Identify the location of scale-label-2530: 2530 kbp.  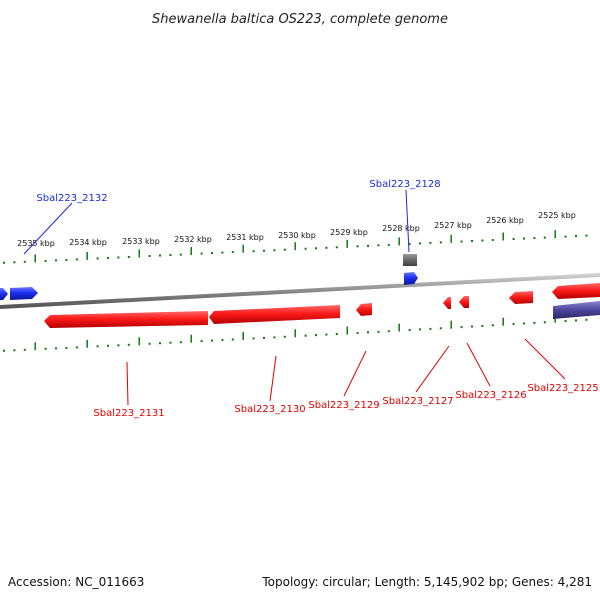
(297, 235).